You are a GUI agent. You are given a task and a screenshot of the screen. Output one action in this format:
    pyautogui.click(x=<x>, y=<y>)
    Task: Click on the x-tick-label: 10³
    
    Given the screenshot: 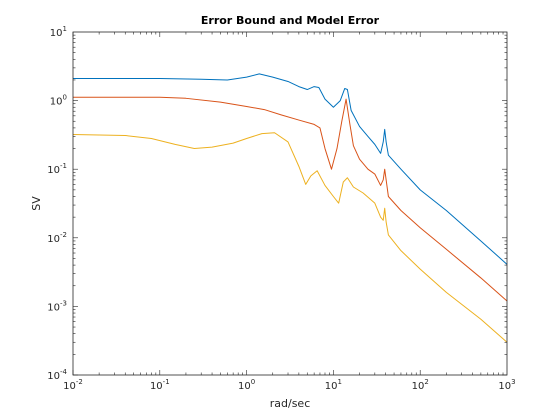 What is the action you would take?
    pyautogui.click(x=506, y=385)
    